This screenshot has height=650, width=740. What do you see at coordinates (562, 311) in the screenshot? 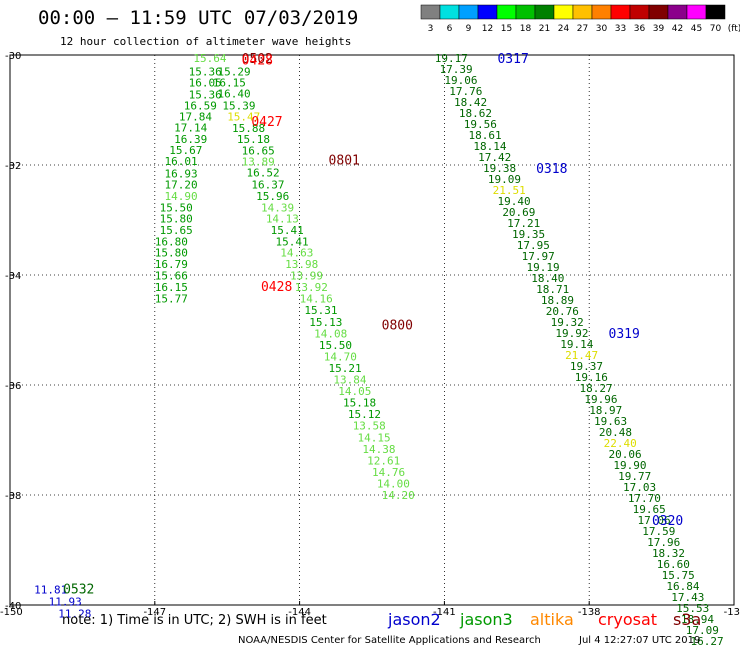
I see `swh-value: 20.76` at bounding box center [562, 311].